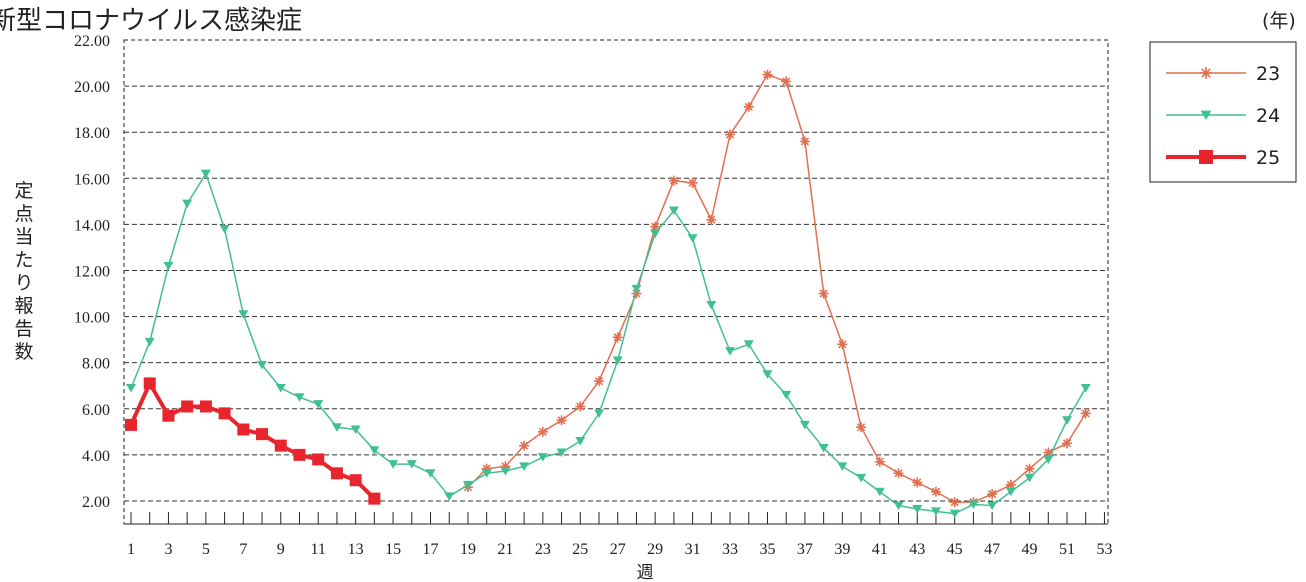 Image resolution: width=1306 pixels, height=582 pixels. I want to click on y-tick-label: 22.00, so click(92, 41).